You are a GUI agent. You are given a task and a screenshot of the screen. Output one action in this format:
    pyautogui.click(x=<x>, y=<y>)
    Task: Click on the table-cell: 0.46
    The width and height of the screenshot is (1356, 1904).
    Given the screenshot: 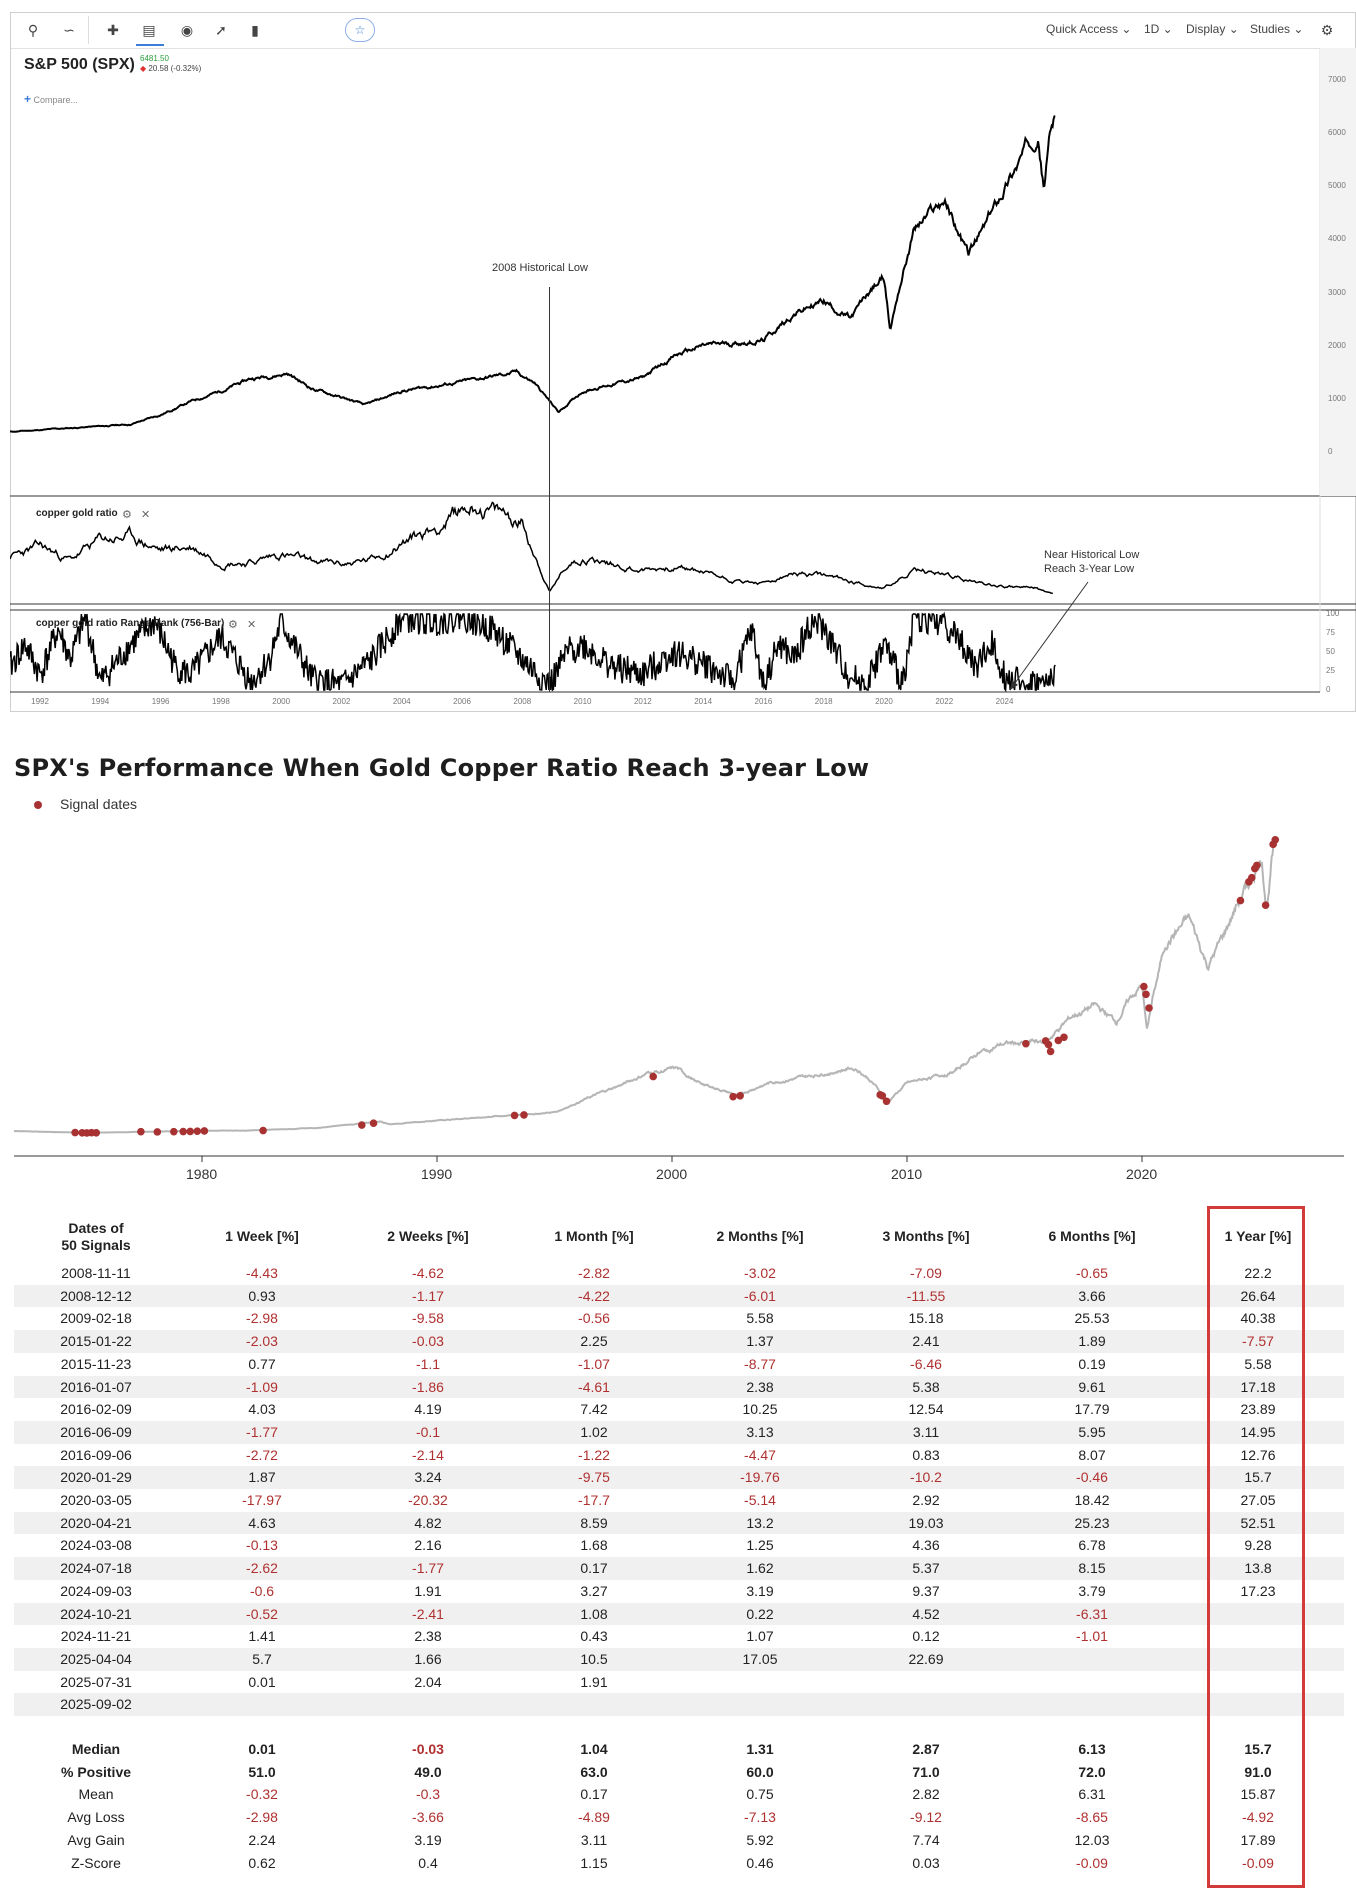 What is the action you would take?
    pyautogui.click(x=760, y=1862)
    